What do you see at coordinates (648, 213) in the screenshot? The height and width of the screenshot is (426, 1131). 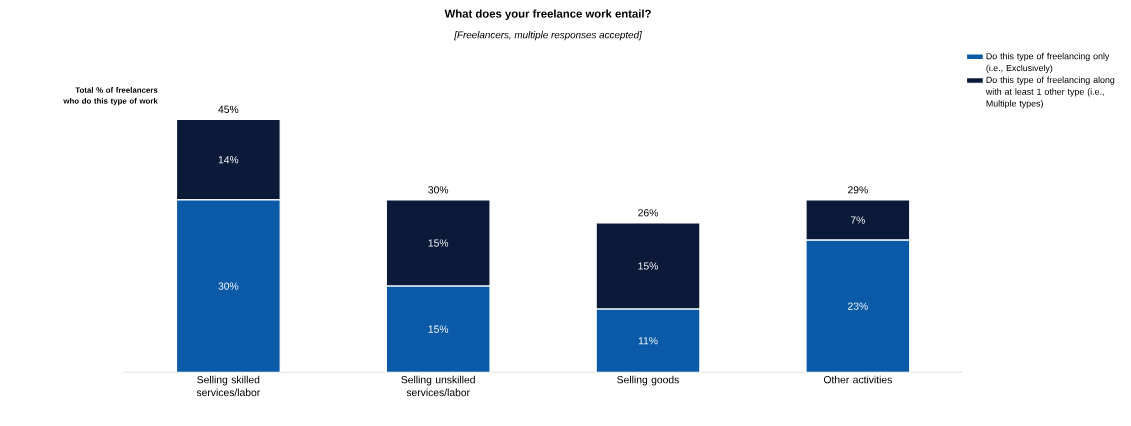 I see `total-label: 26%` at bounding box center [648, 213].